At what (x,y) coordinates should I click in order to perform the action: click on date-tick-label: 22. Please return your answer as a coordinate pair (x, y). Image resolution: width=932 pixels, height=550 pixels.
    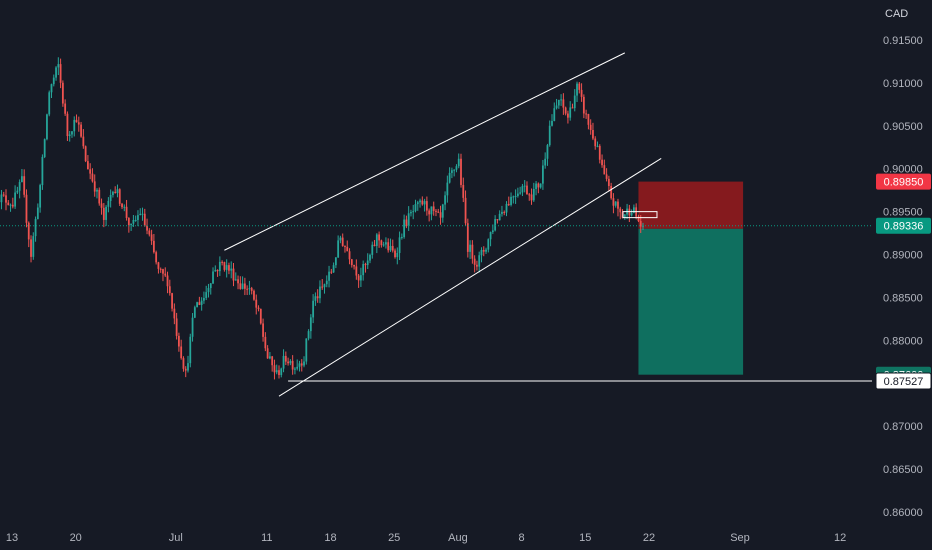
    Looking at the image, I should click on (649, 538).